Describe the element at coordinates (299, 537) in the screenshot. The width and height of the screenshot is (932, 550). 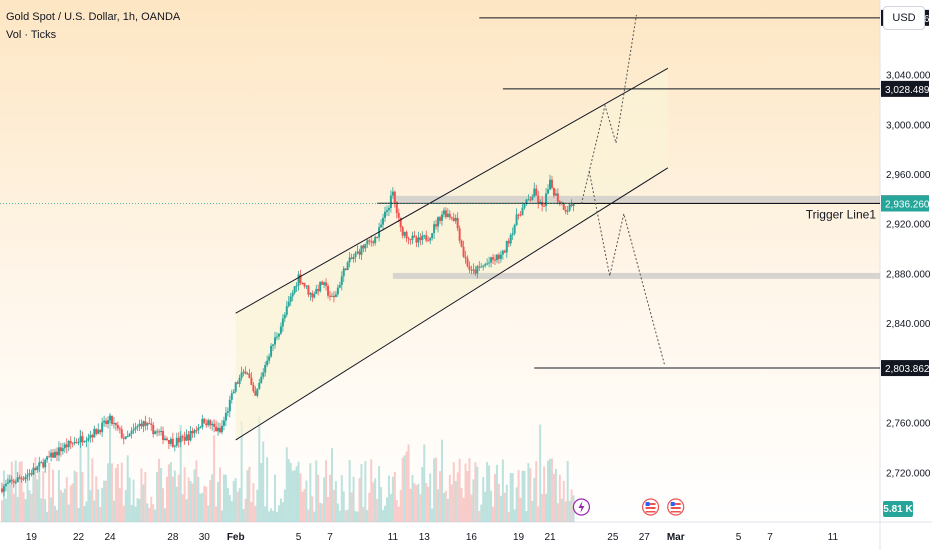
I see `x-tick-label: 5` at that location.